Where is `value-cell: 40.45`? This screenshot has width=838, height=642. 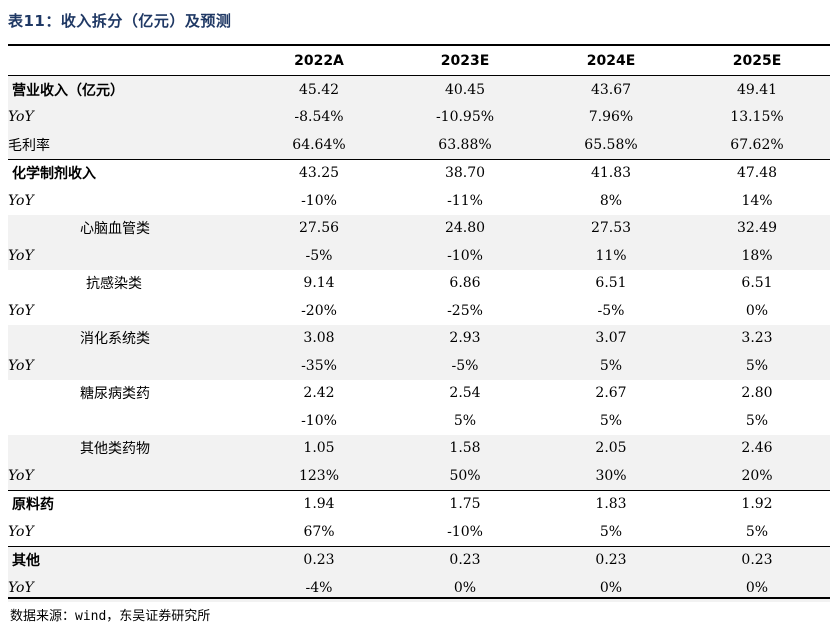
value-cell: 40.45 is located at coordinates (465, 89).